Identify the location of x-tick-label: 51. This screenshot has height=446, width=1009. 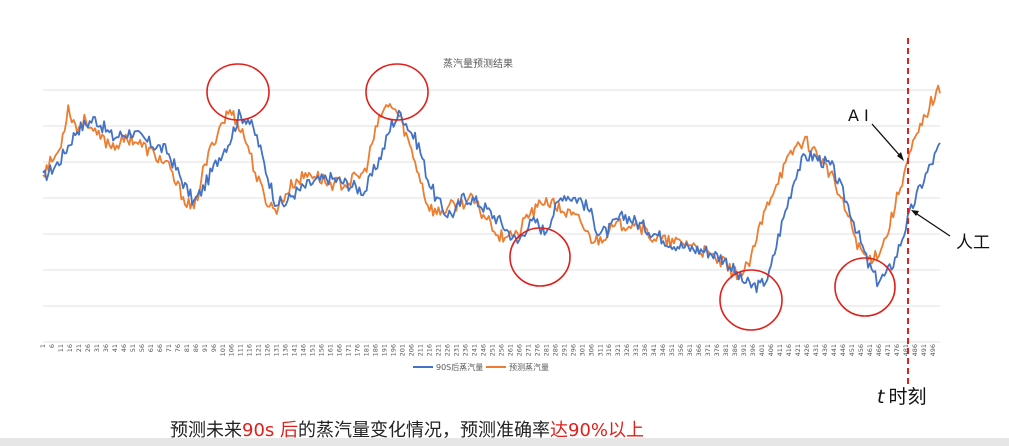
(133, 348).